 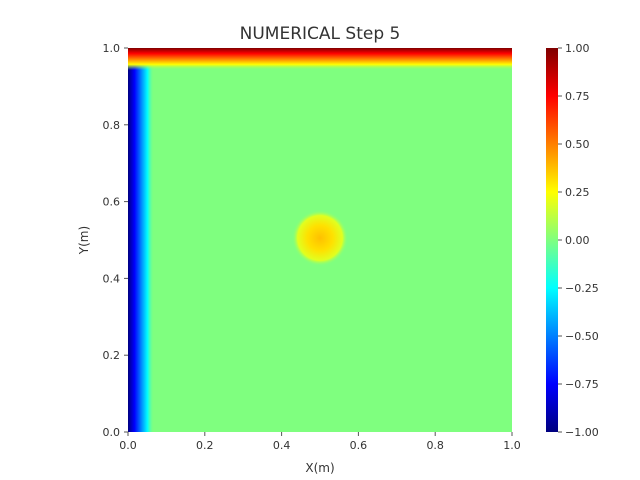 I want to click on y-axis: 0.0 0.2 0.4 0.6 0.8 1.0 Y(m), so click(x=102, y=240).